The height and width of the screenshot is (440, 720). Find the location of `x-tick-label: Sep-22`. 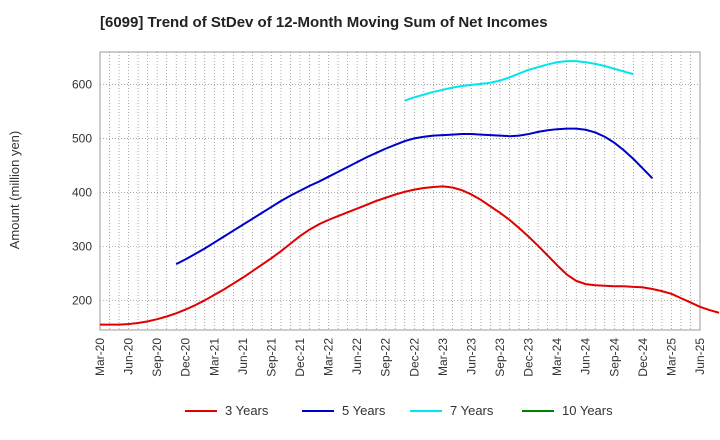

x-tick-label: Sep-22 is located at coordinates (386, 357).